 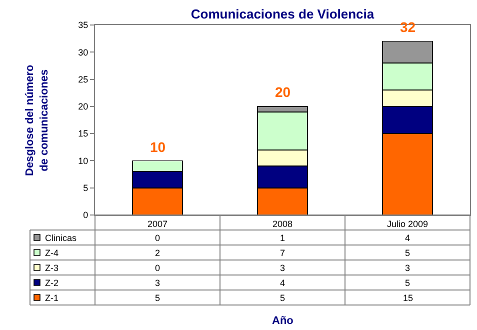 What do you see at coordinates (407, 223) in the screenshot?
I see `x-tick-label: Julio 2009` at bounding box center [407, 223].